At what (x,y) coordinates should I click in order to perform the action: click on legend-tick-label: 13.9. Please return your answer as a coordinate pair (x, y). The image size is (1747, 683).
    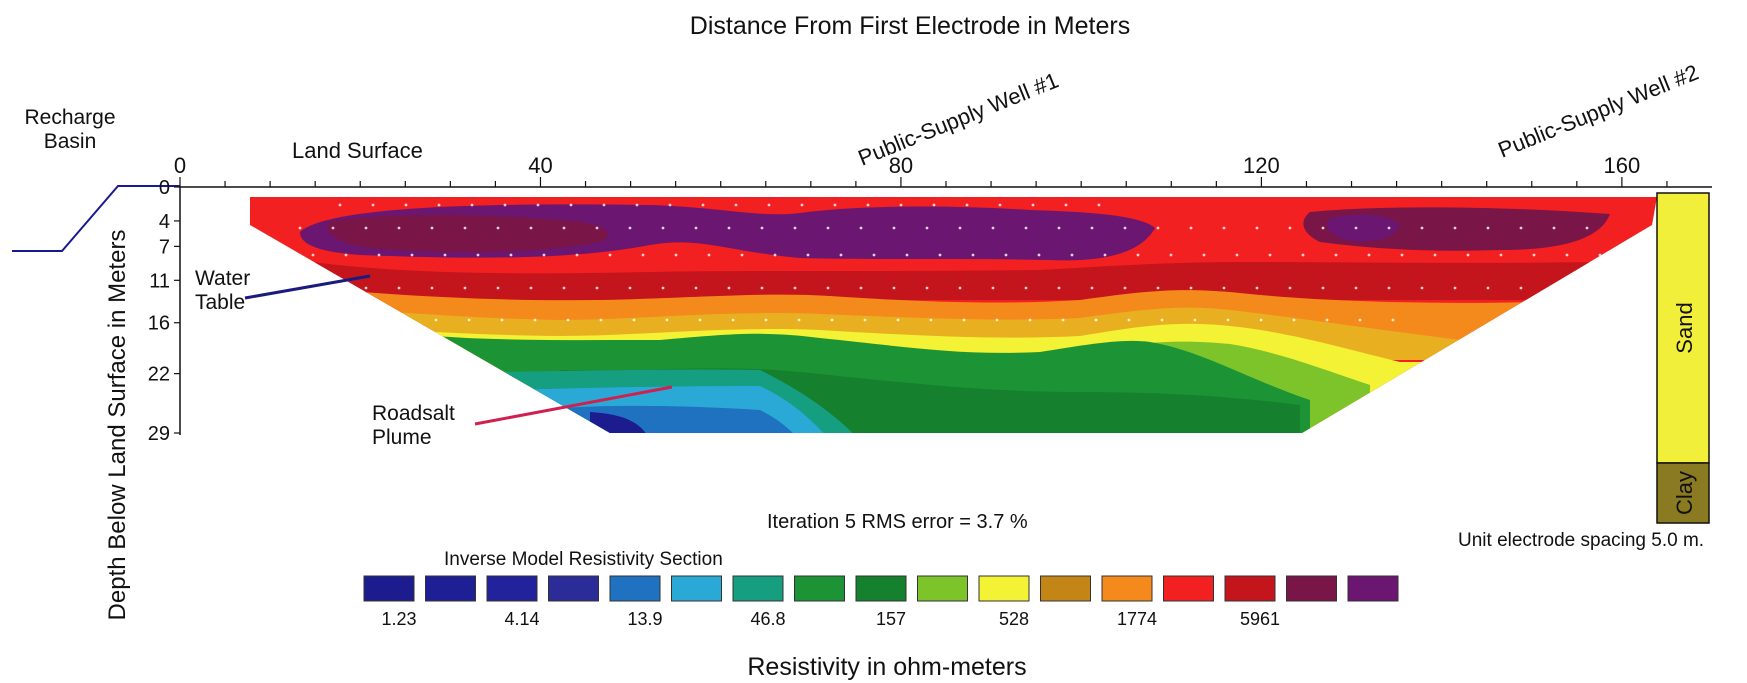
    Looking at the image, I should click on (644, 619).